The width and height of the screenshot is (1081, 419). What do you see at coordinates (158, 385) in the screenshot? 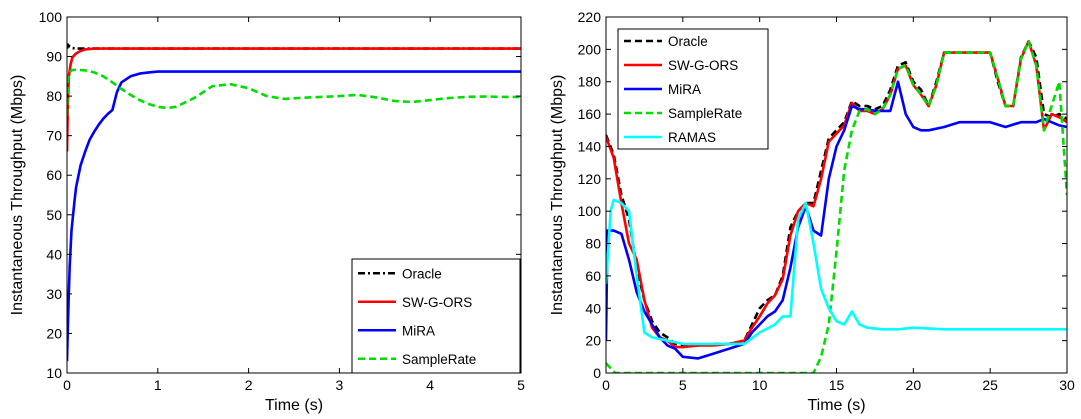
I see `x-tick-label: 1` at bounding box center [158, 385].